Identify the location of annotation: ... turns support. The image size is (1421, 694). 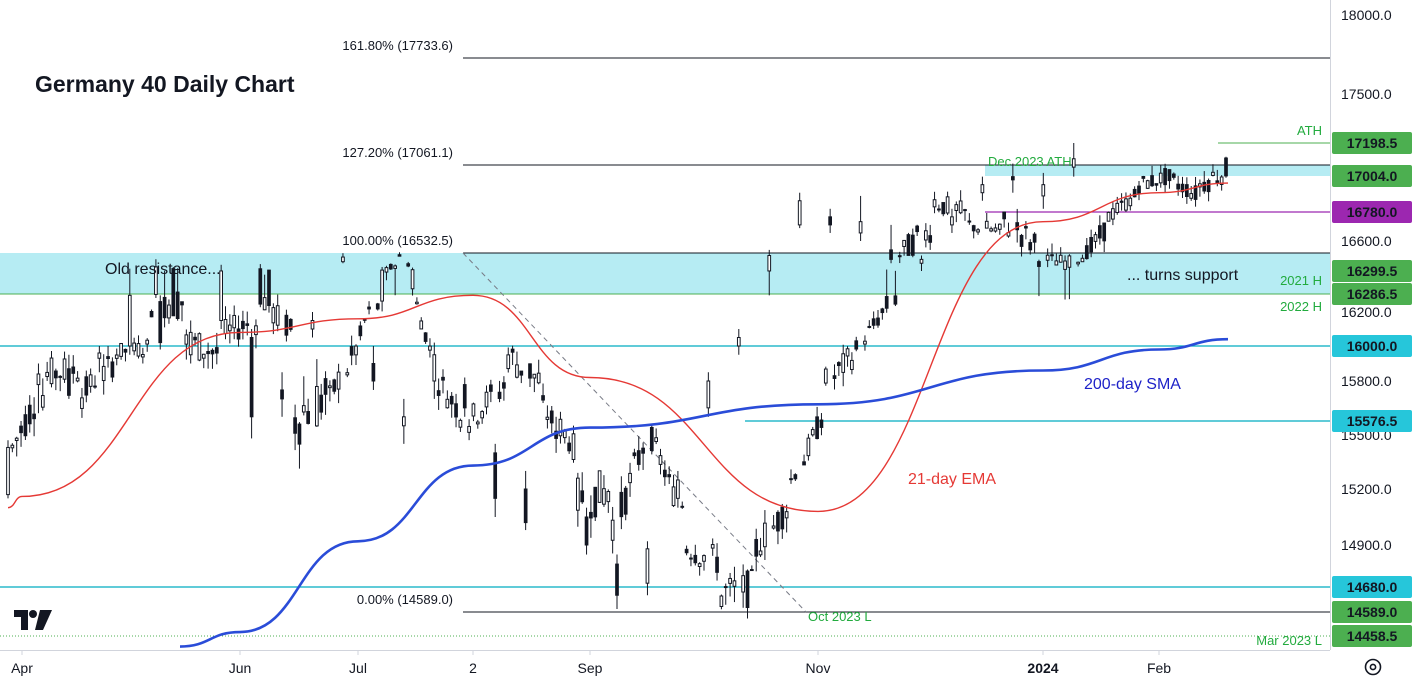
(1183, 275).